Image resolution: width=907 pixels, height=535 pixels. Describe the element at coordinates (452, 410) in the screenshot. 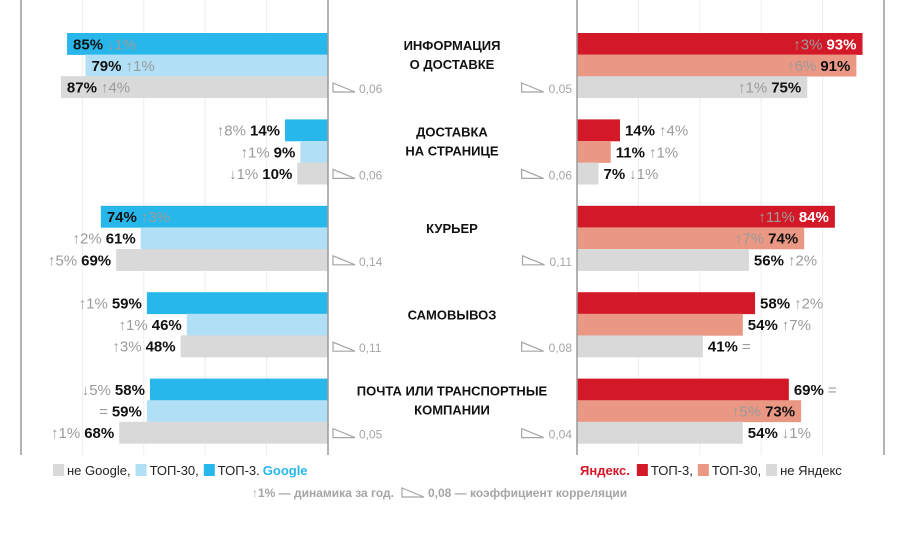

I see `category-label: КОМПАНИИ` at that location.